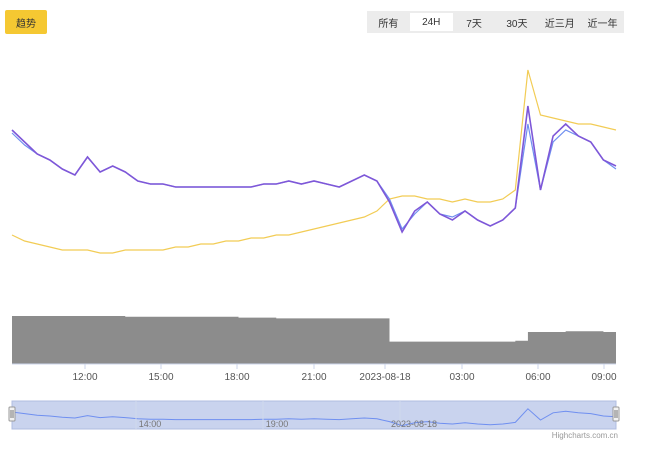 This screenshot has height=453, width=650. I want to click on range-option-5: 近一年, so click(602, 24).